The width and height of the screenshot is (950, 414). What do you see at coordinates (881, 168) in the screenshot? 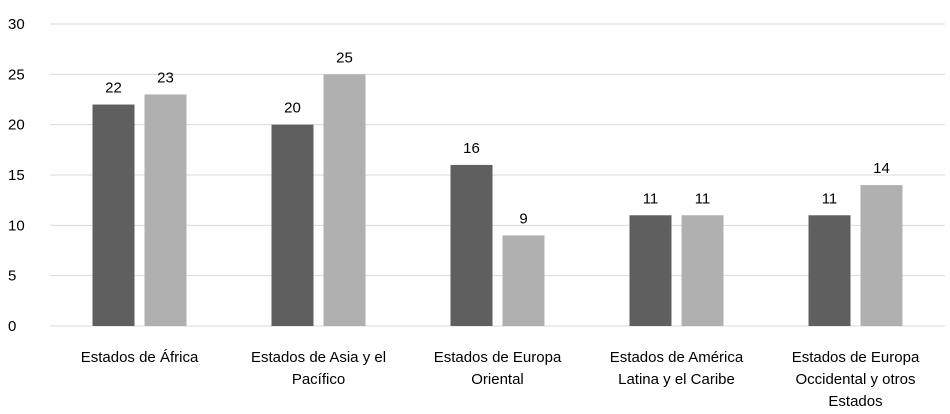
I see `data-label: 14` at bounding box center [881, 168].